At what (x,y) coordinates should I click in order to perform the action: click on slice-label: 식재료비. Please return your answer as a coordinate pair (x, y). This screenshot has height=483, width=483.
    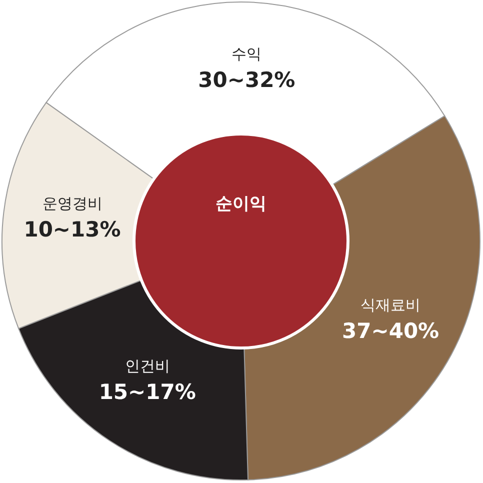
    Looking at the image, I should click on (390, 305).